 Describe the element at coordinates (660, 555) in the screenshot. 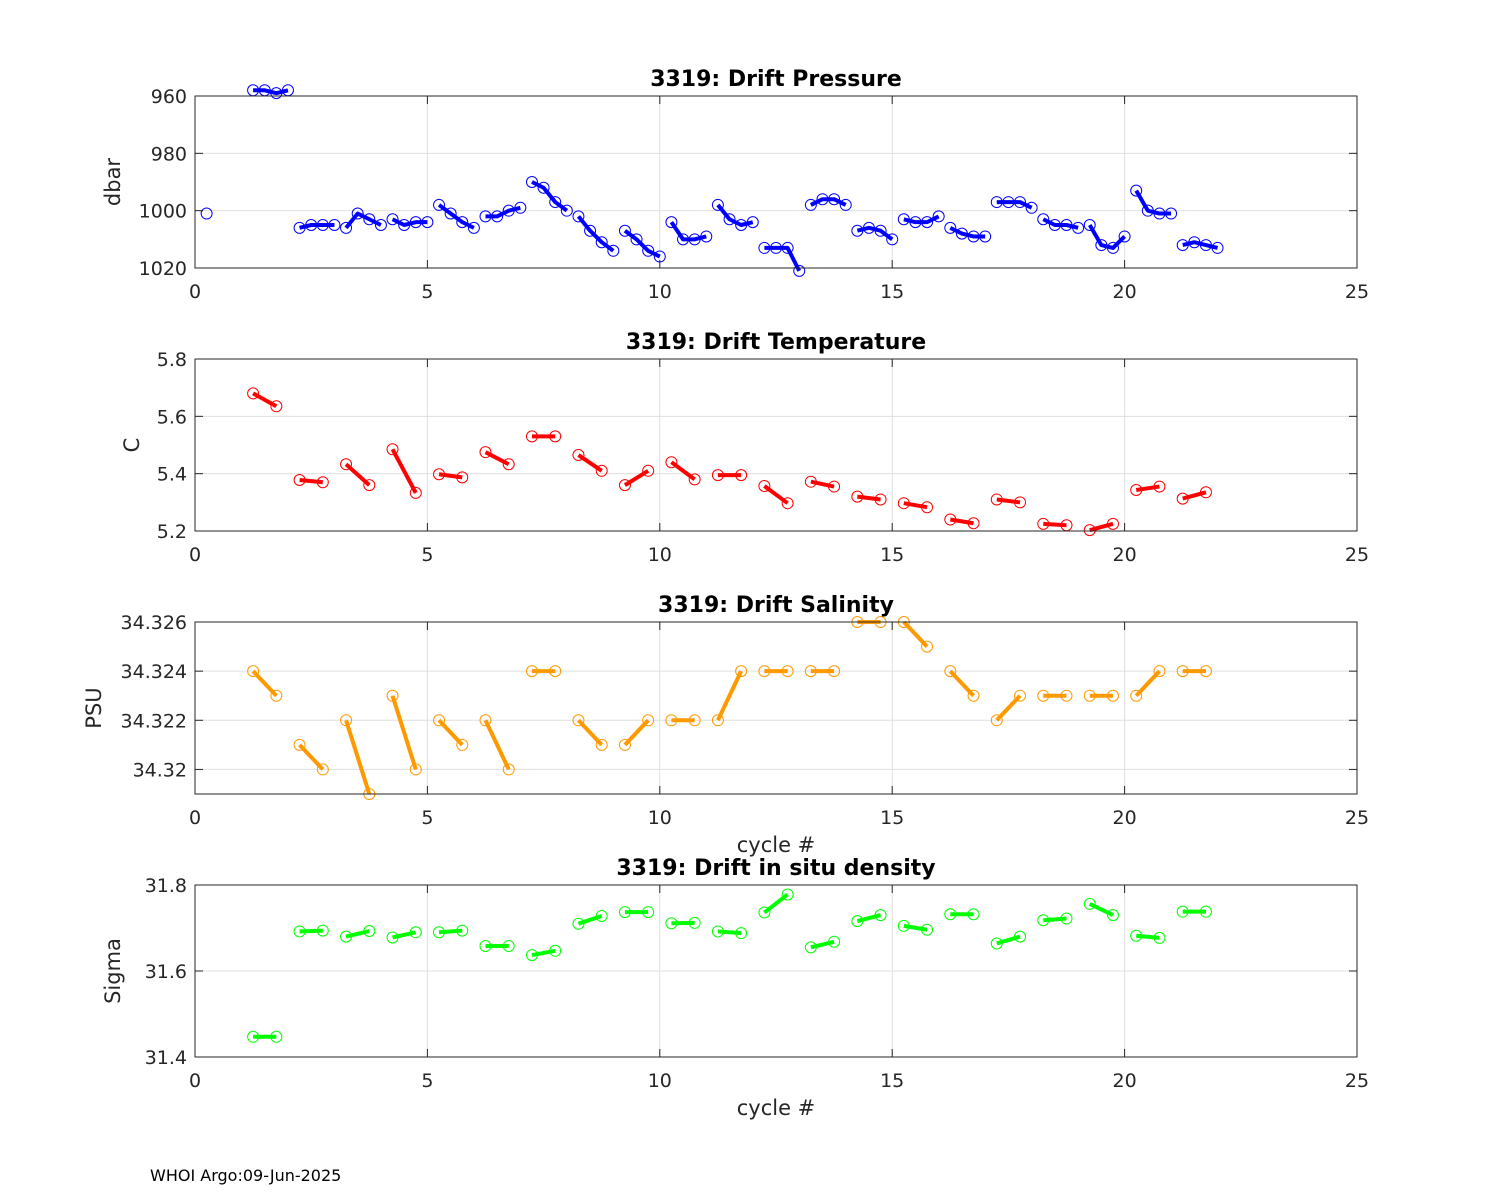

I see `x-tick-label: 10` at that location.